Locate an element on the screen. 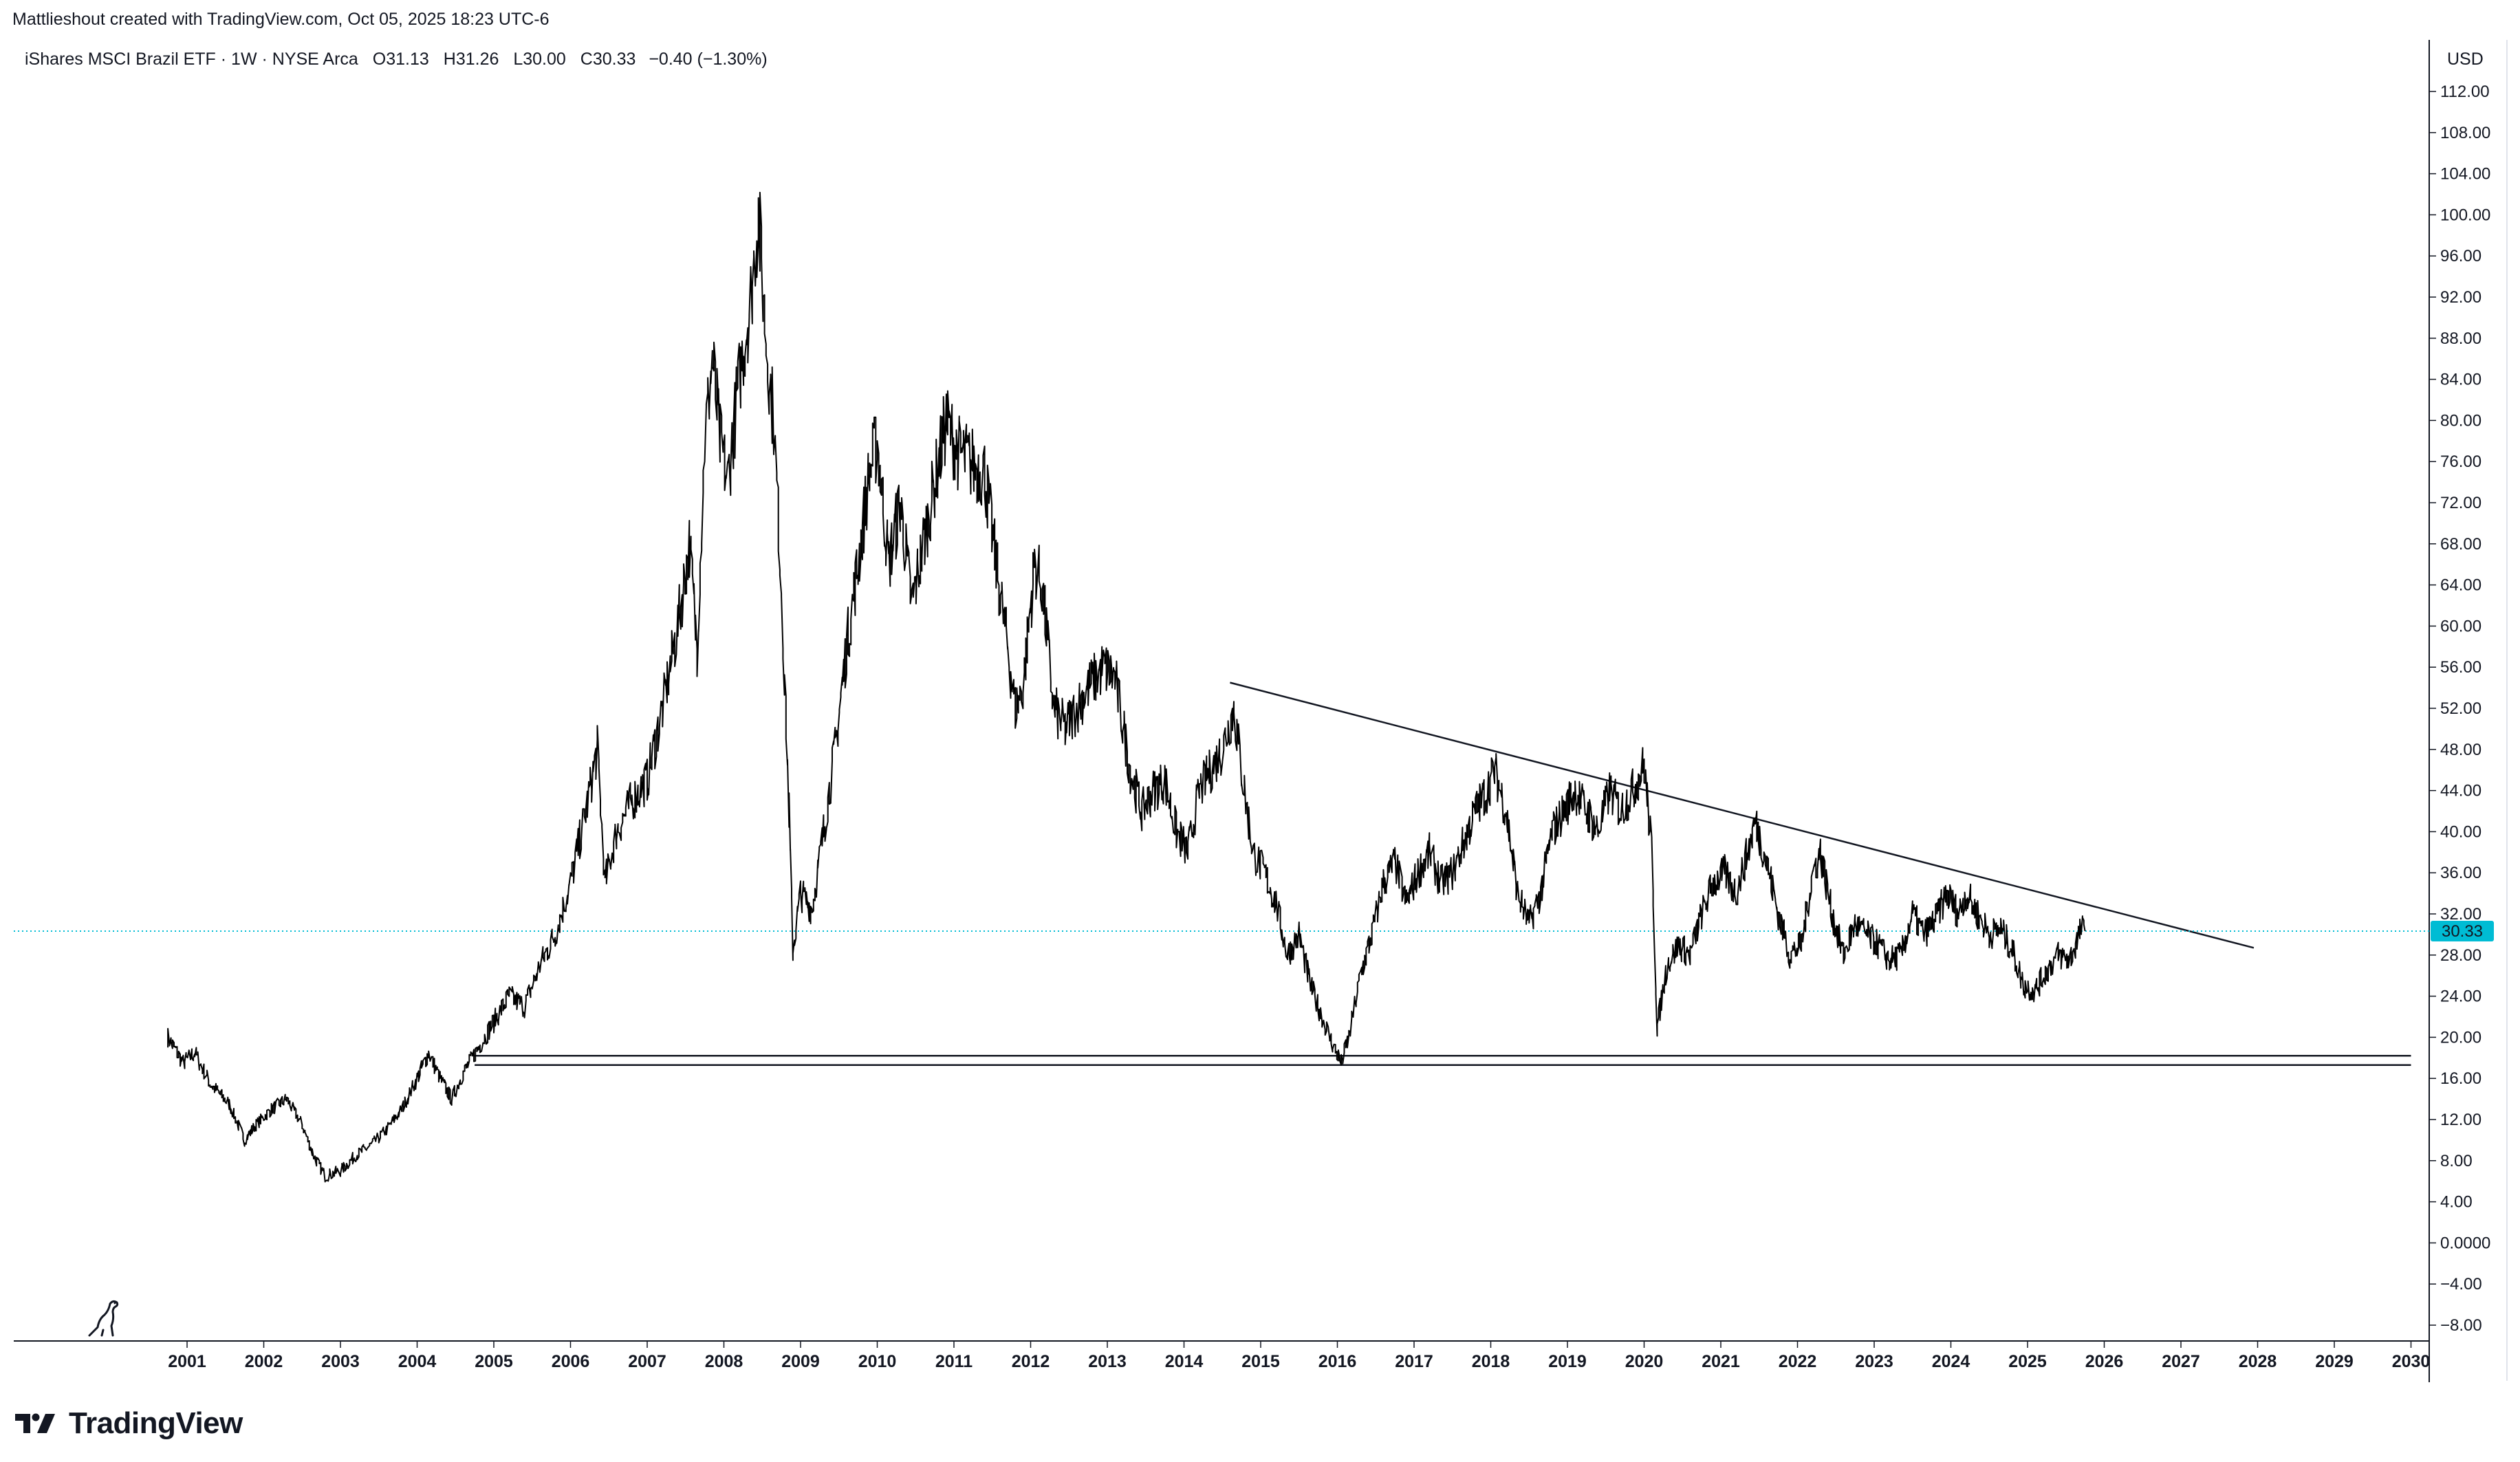  x-tick-label: 2005 is located at coordinates (494, 1361).